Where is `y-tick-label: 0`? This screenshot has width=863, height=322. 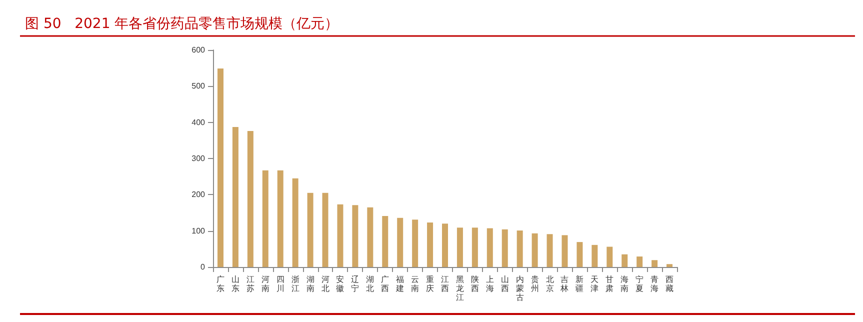
y-tick-label: 0 is located at coordinates (203, 267).